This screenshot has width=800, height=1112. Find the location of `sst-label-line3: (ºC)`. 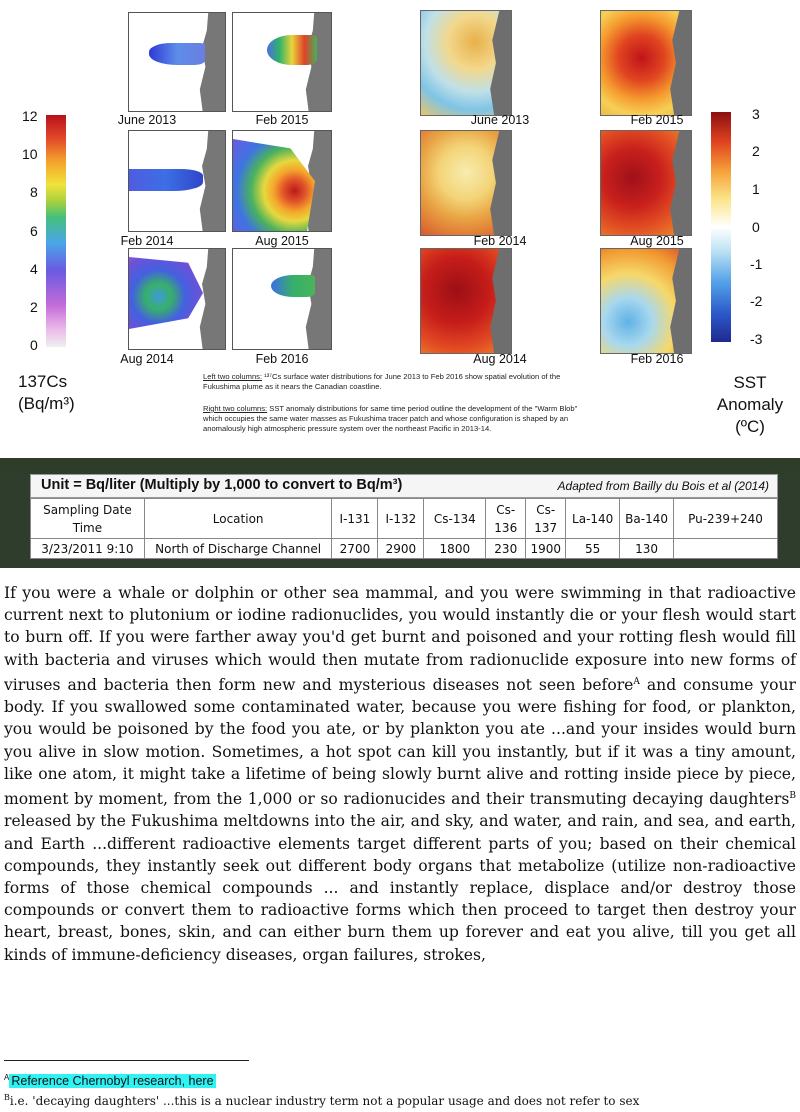

sst-label-line3: (ºC) is located at coordinates (750, 426).